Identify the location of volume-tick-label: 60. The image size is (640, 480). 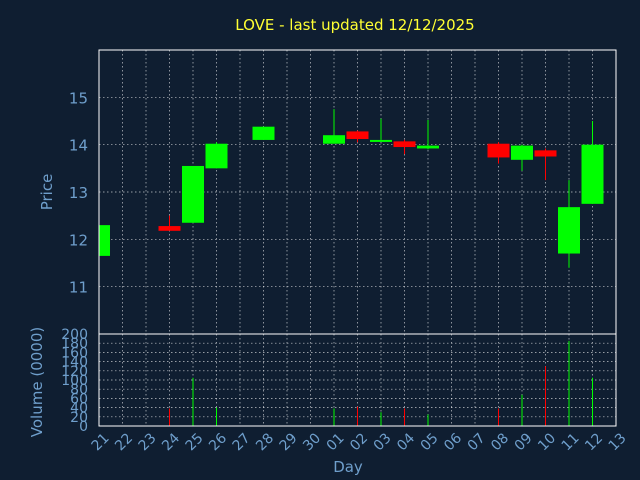
(79, 399).